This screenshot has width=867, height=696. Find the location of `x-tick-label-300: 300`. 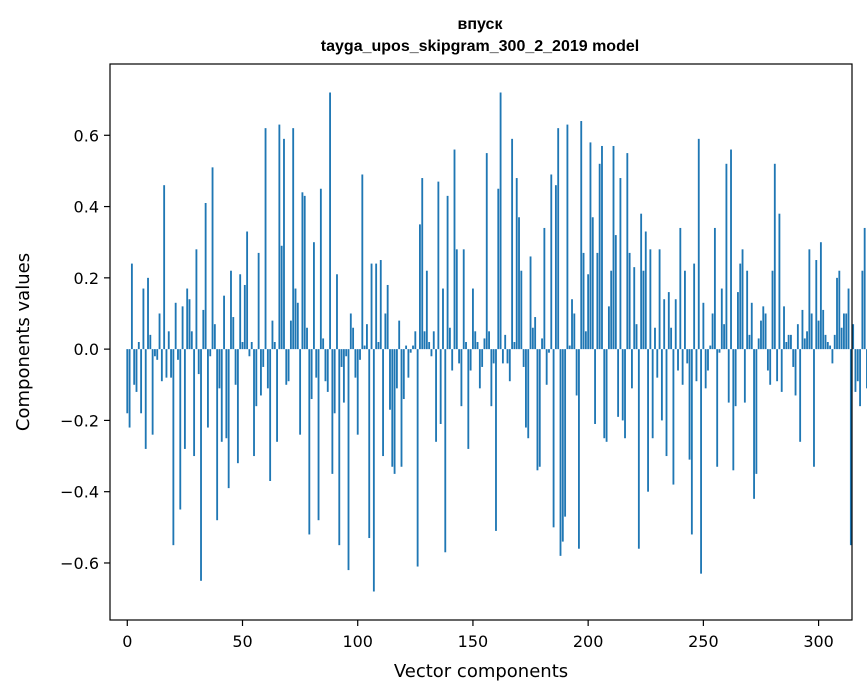

x-tick-label-300: 300 is located at coordinates (818, 641).